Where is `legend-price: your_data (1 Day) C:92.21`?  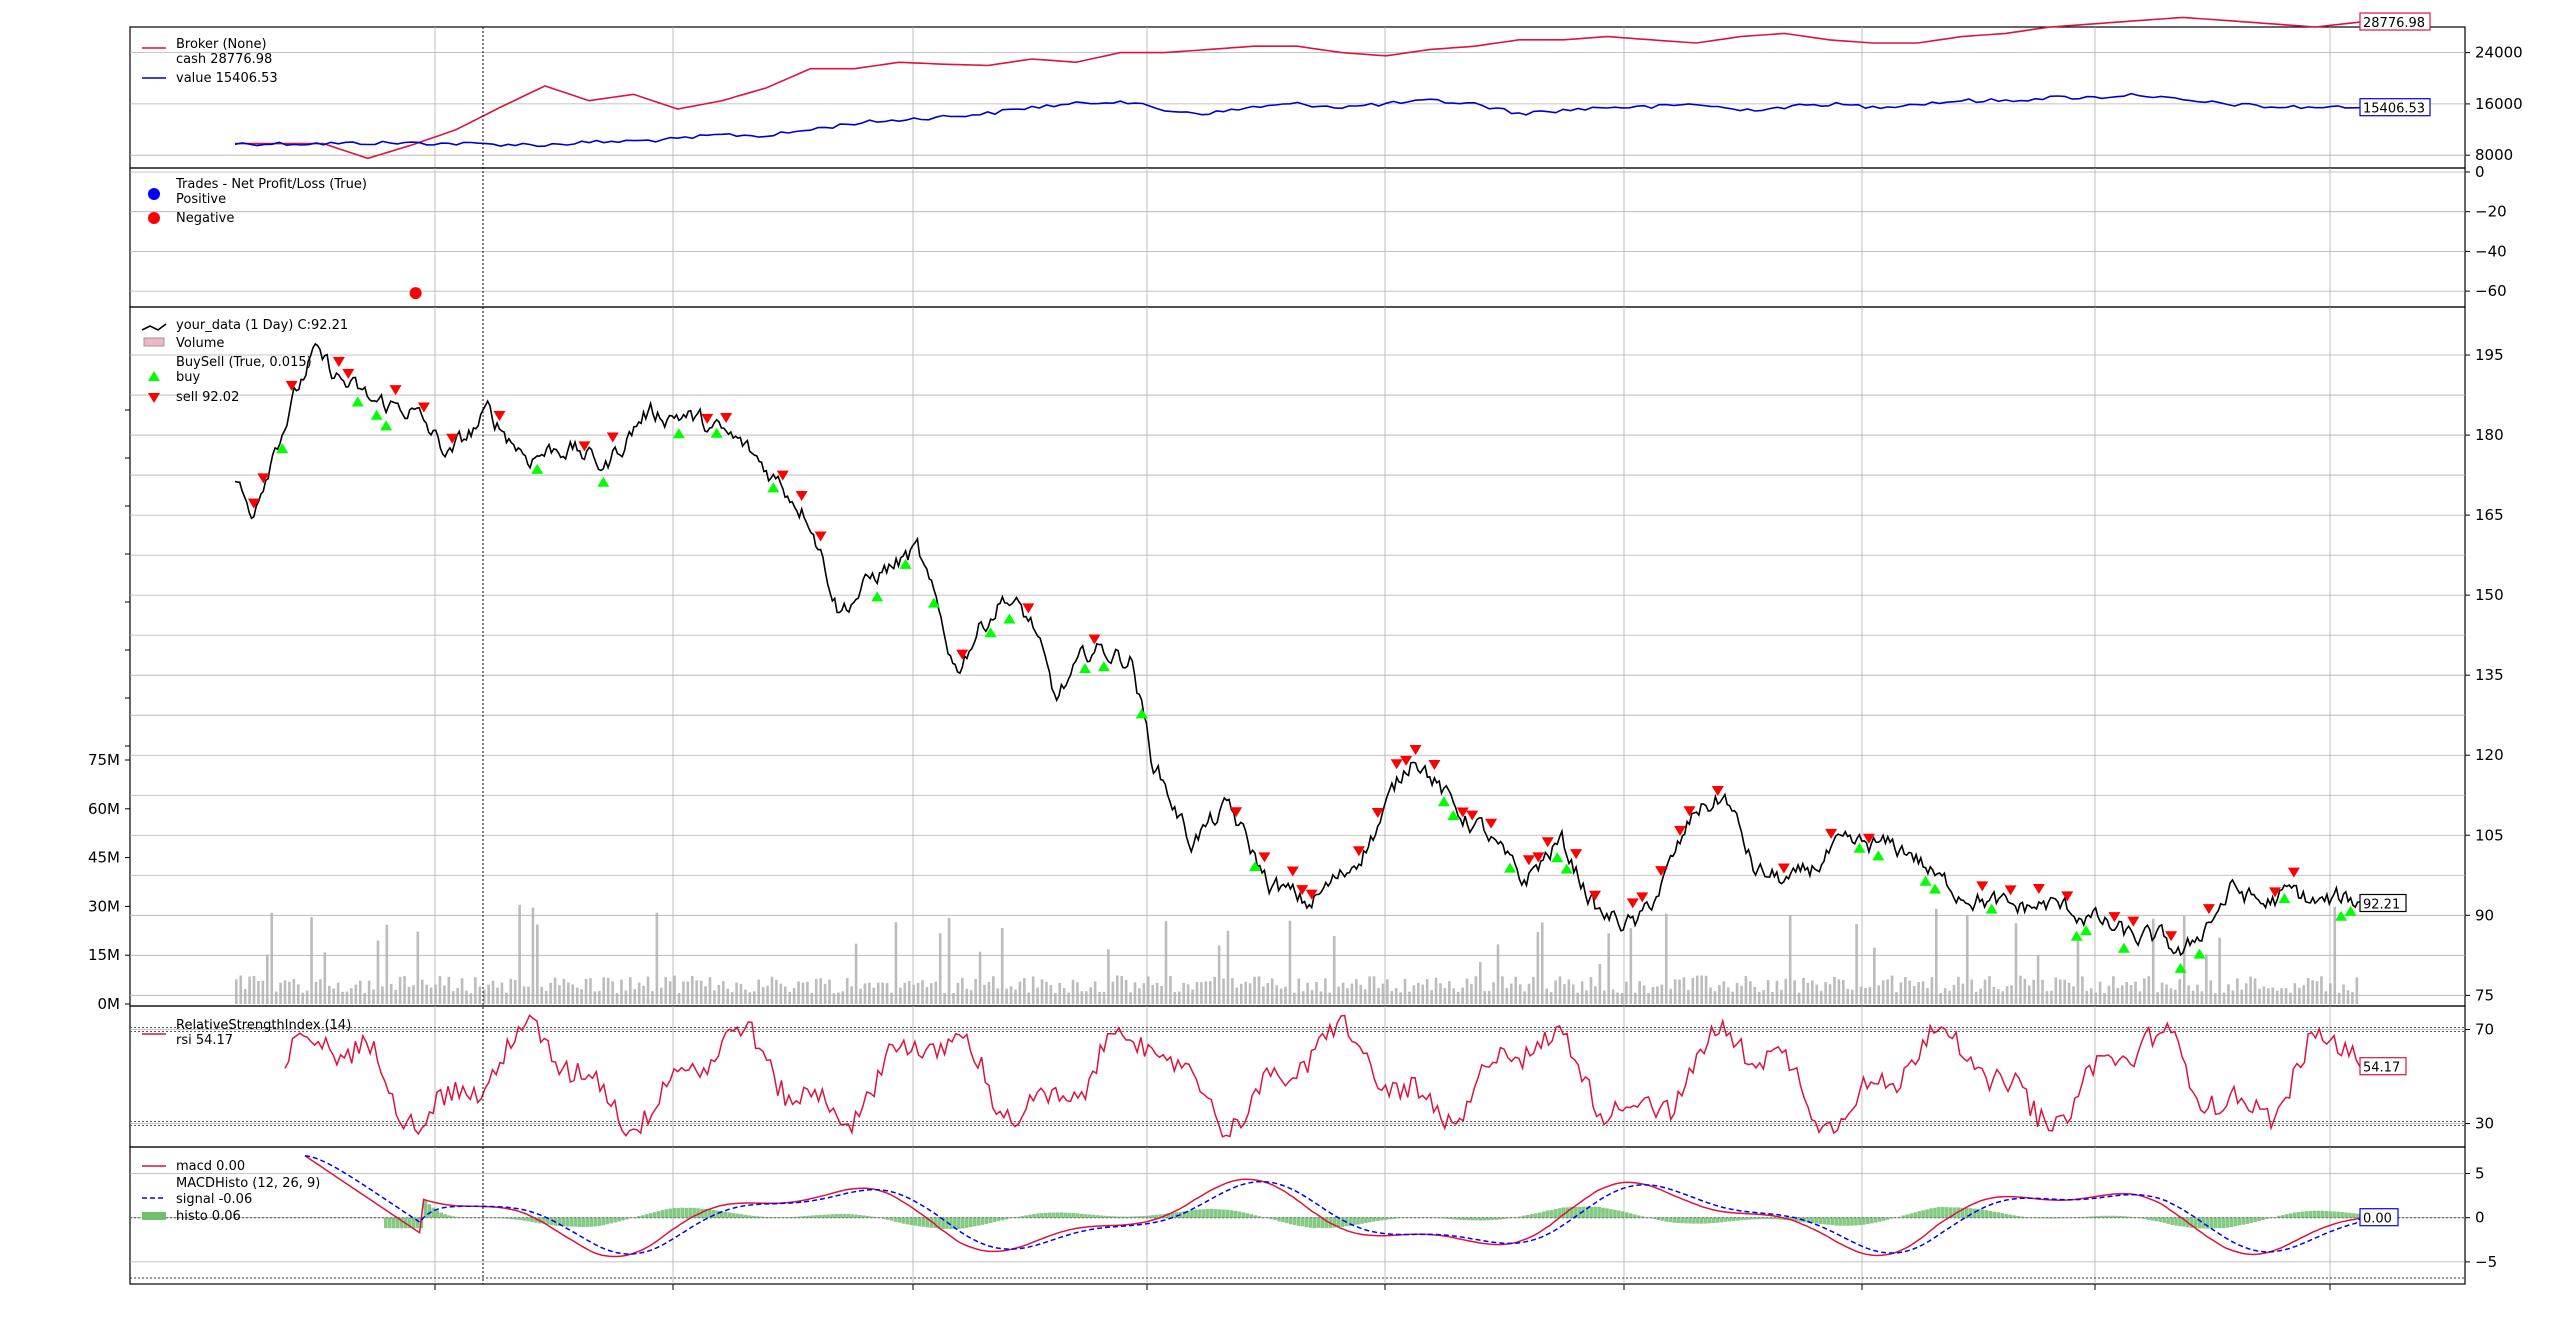 legend-price: your_data (1 Day) C:92.21 is located at coordinates (262, 325).